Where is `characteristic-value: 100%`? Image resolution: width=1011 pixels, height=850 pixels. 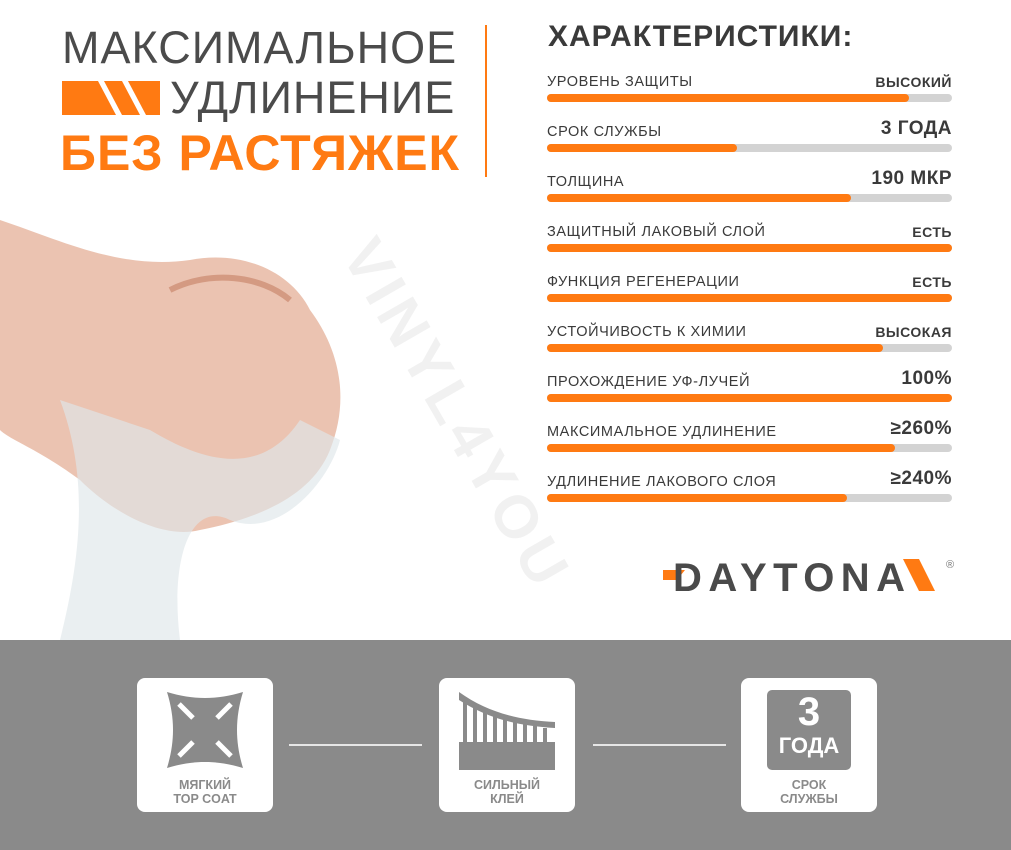 characteristic-value: 100% is located at coordinates (926, 378).